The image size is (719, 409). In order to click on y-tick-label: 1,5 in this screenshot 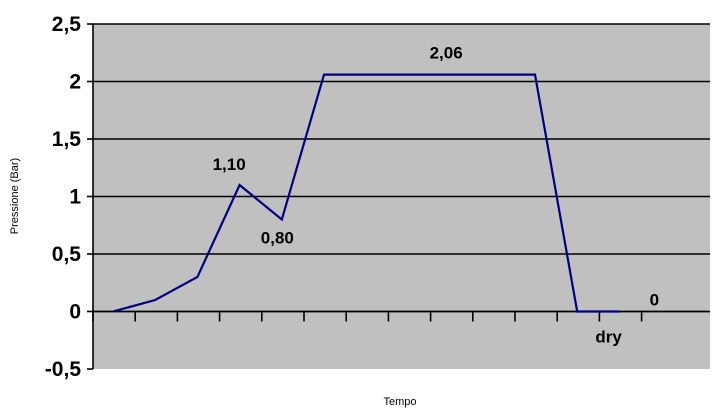, I will do `click(67, 139)`.